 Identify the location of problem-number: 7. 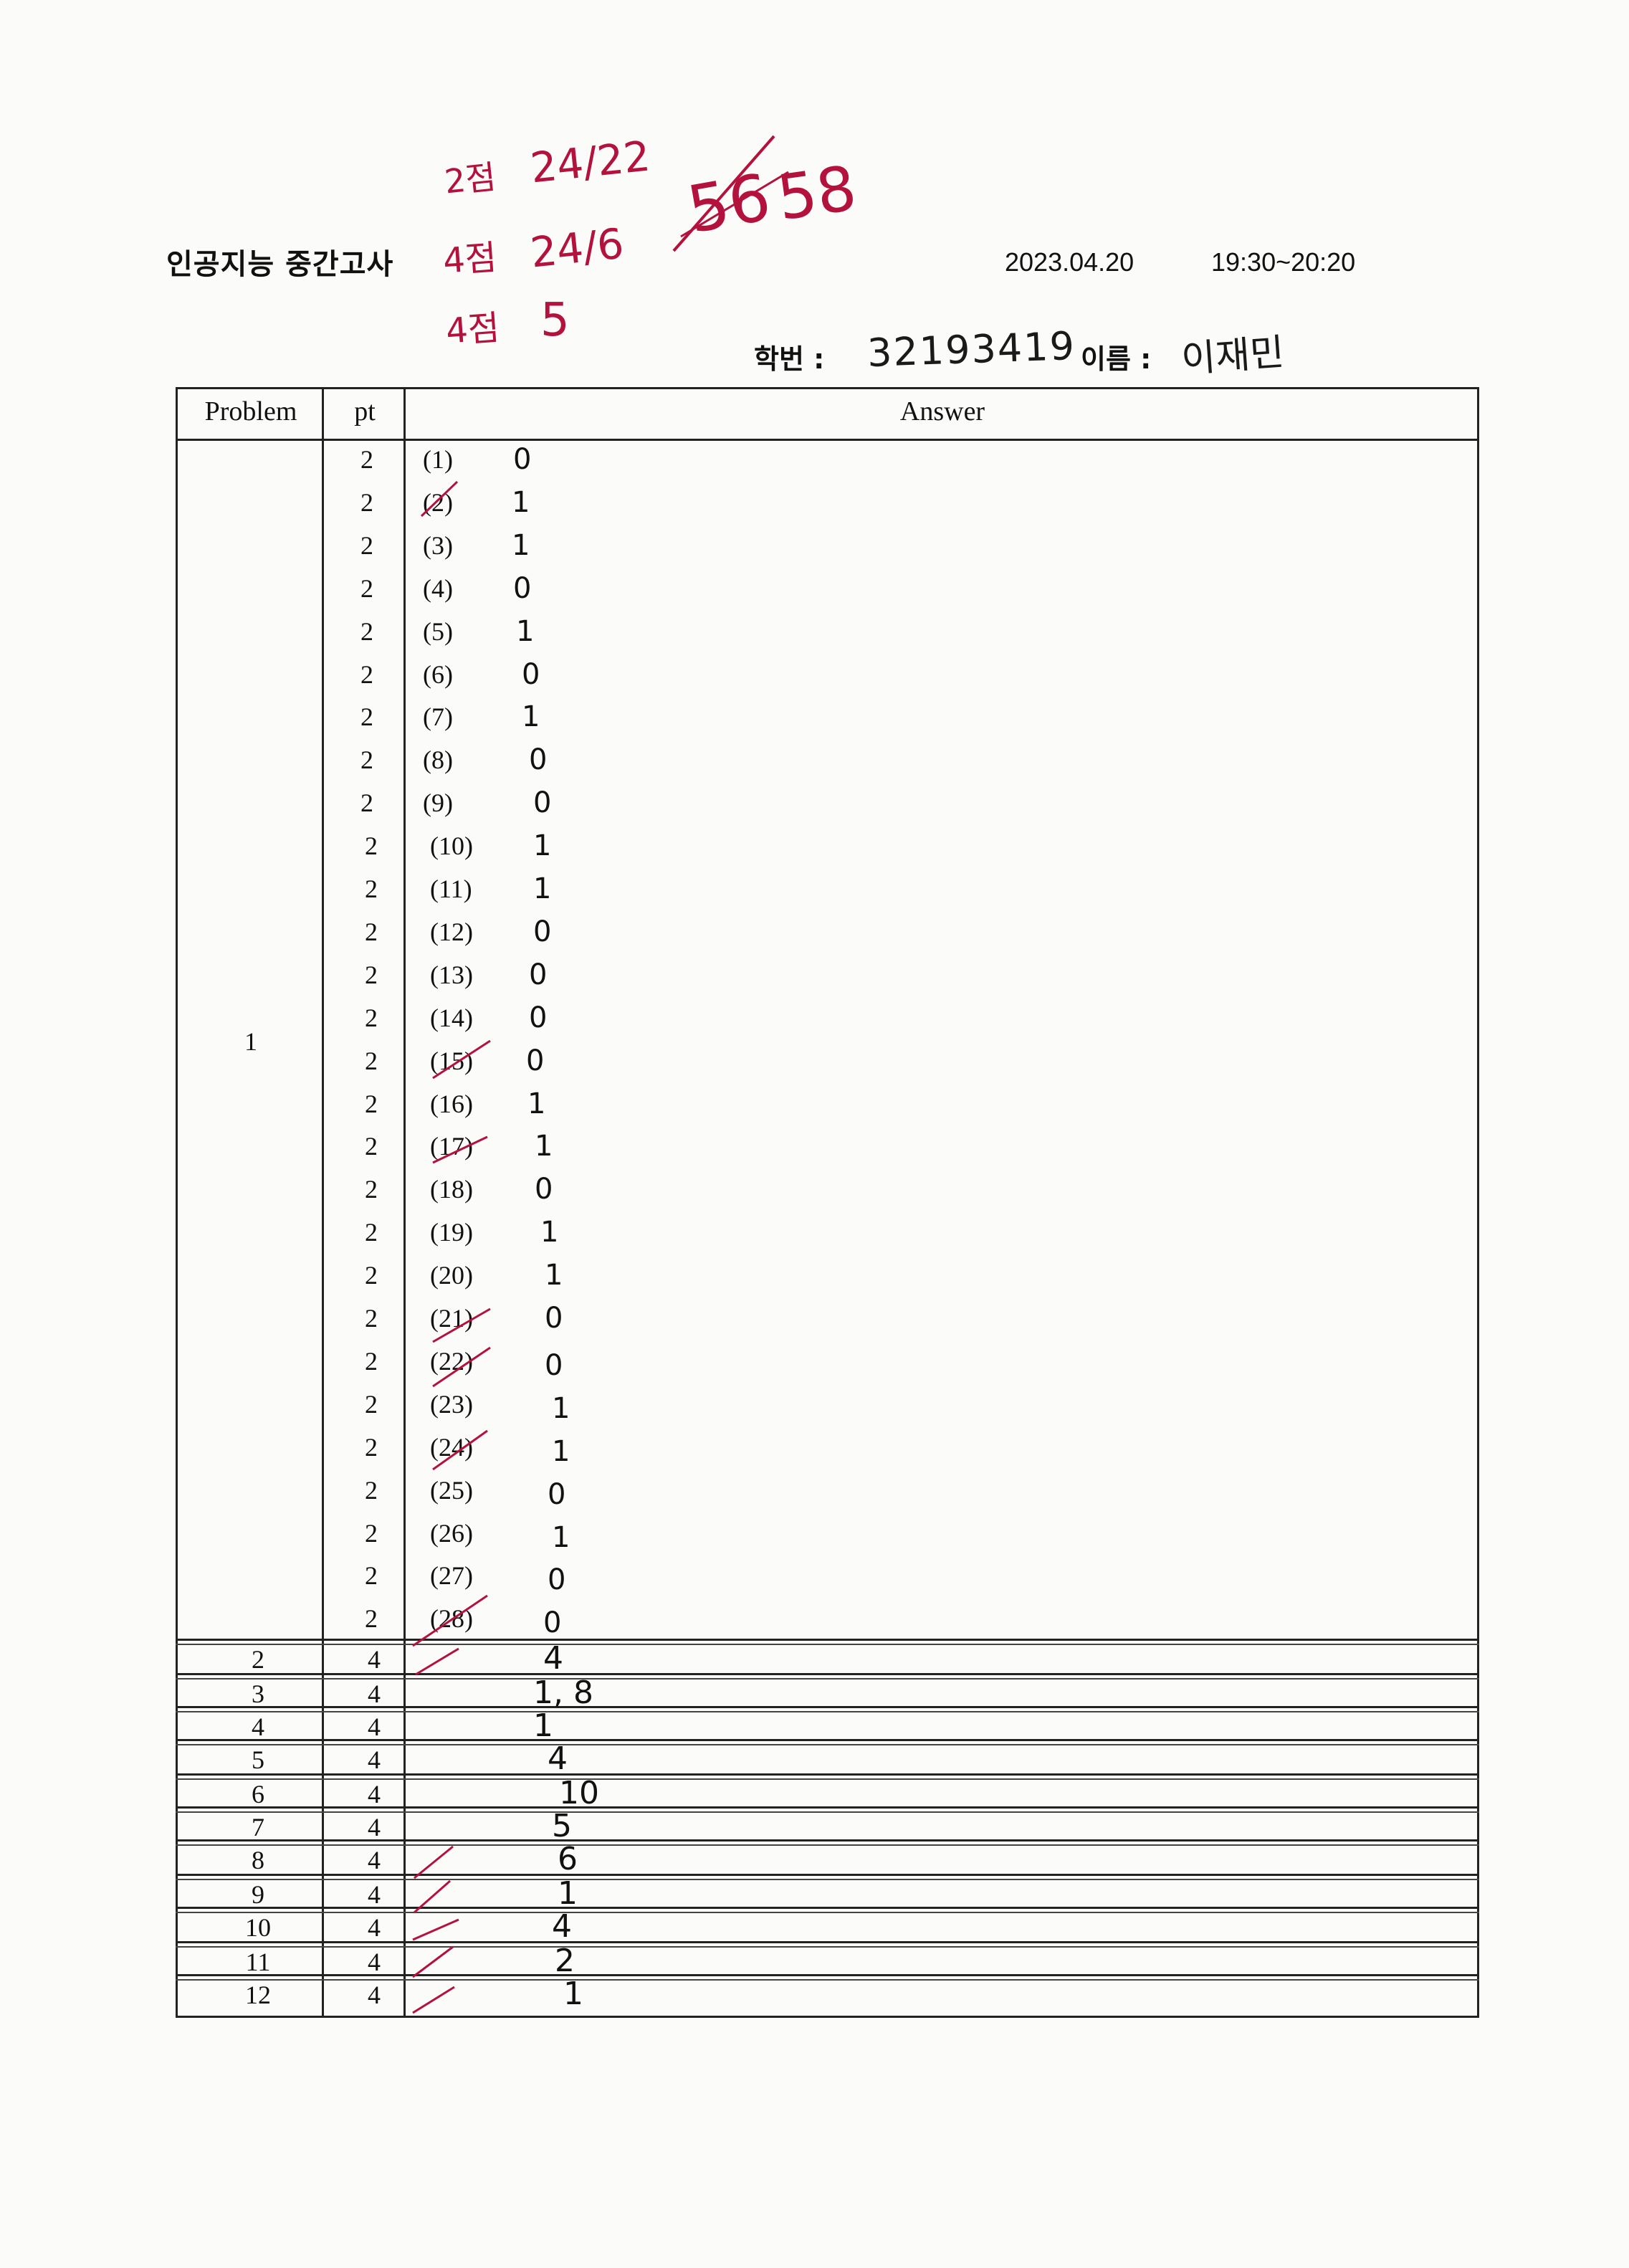
(258, 1827).